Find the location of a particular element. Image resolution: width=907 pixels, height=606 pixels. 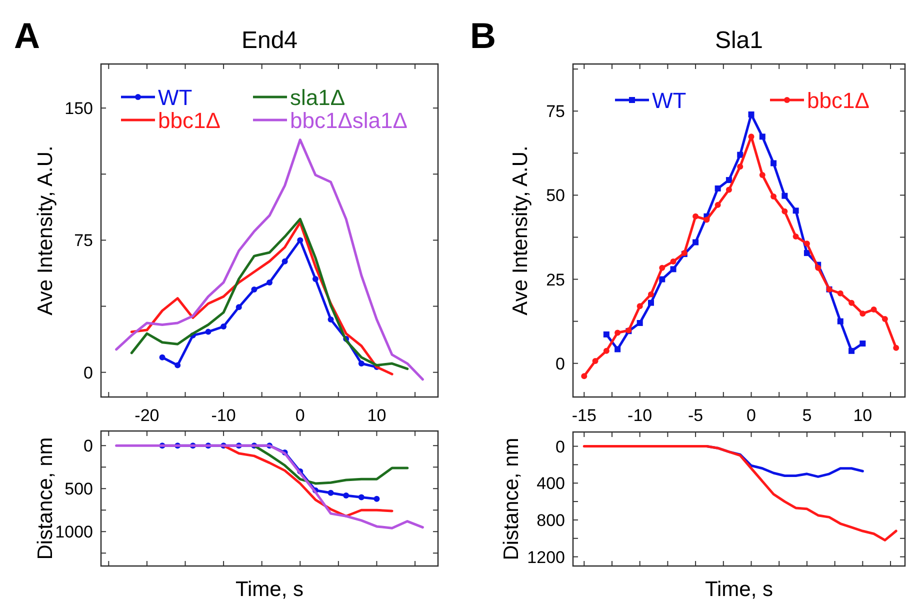

chart-title: Sla1 is located at coordinates (739, 40).